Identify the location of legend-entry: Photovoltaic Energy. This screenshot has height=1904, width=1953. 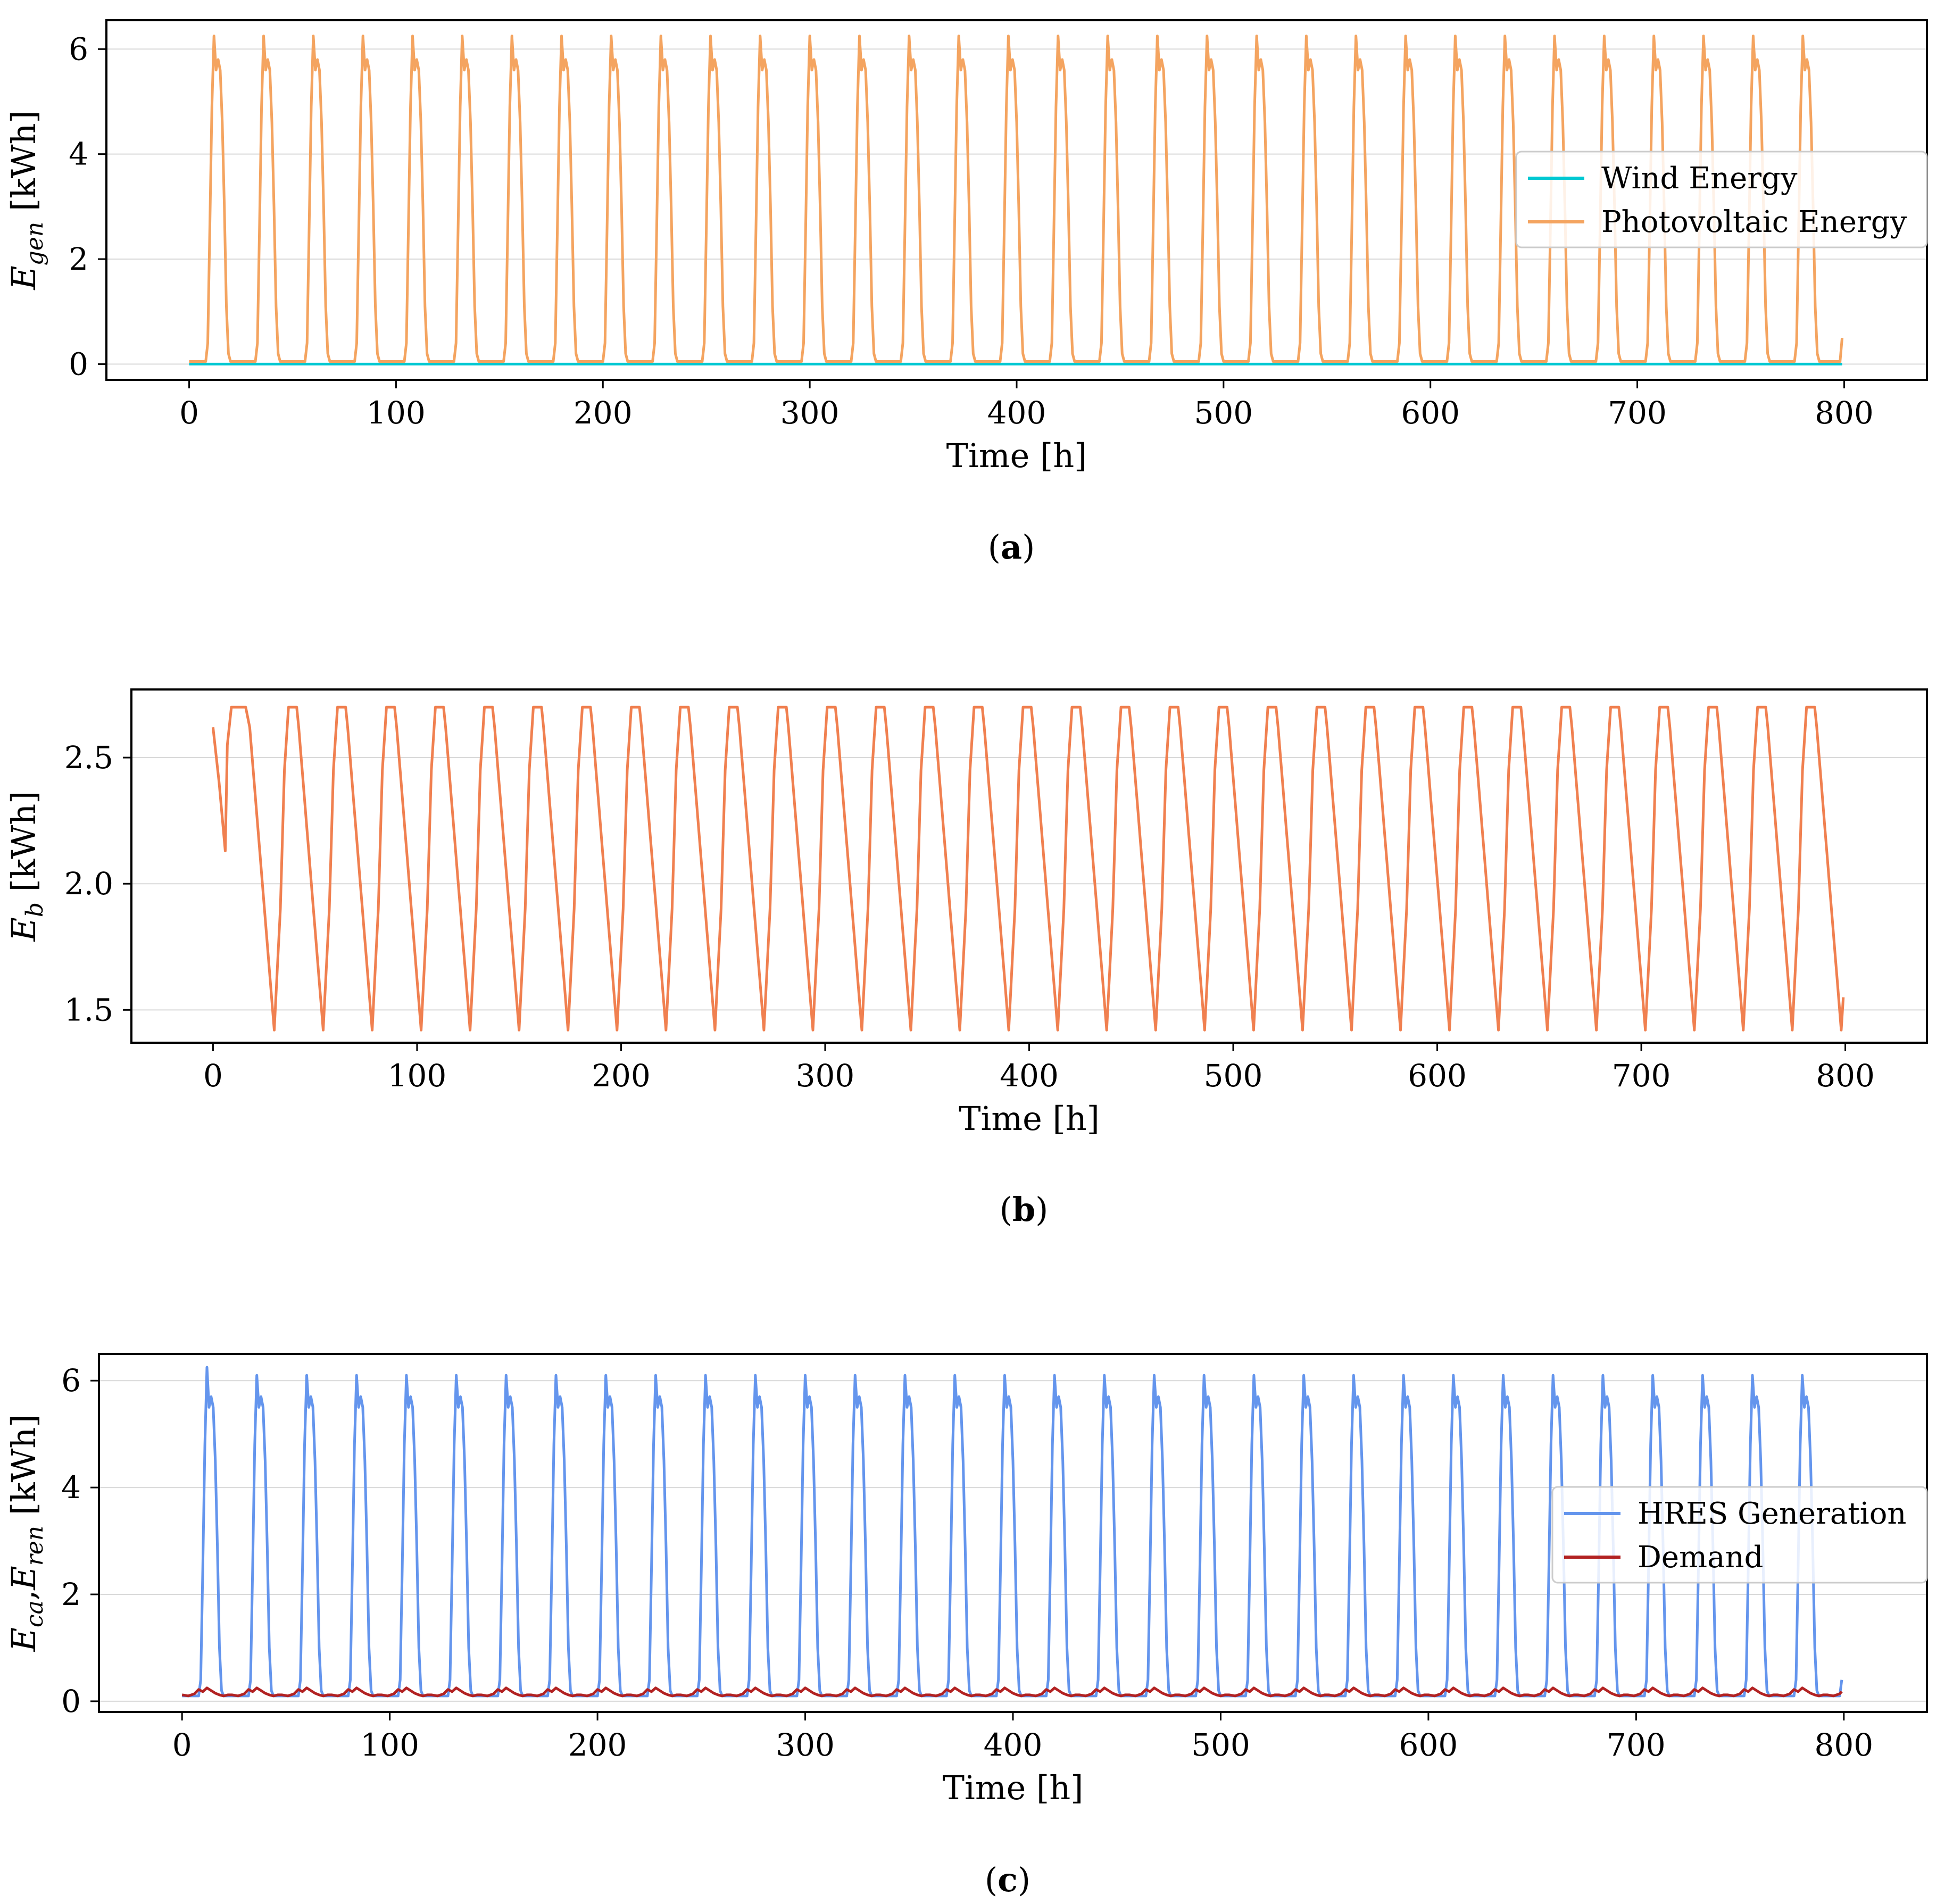
(1754, 222).